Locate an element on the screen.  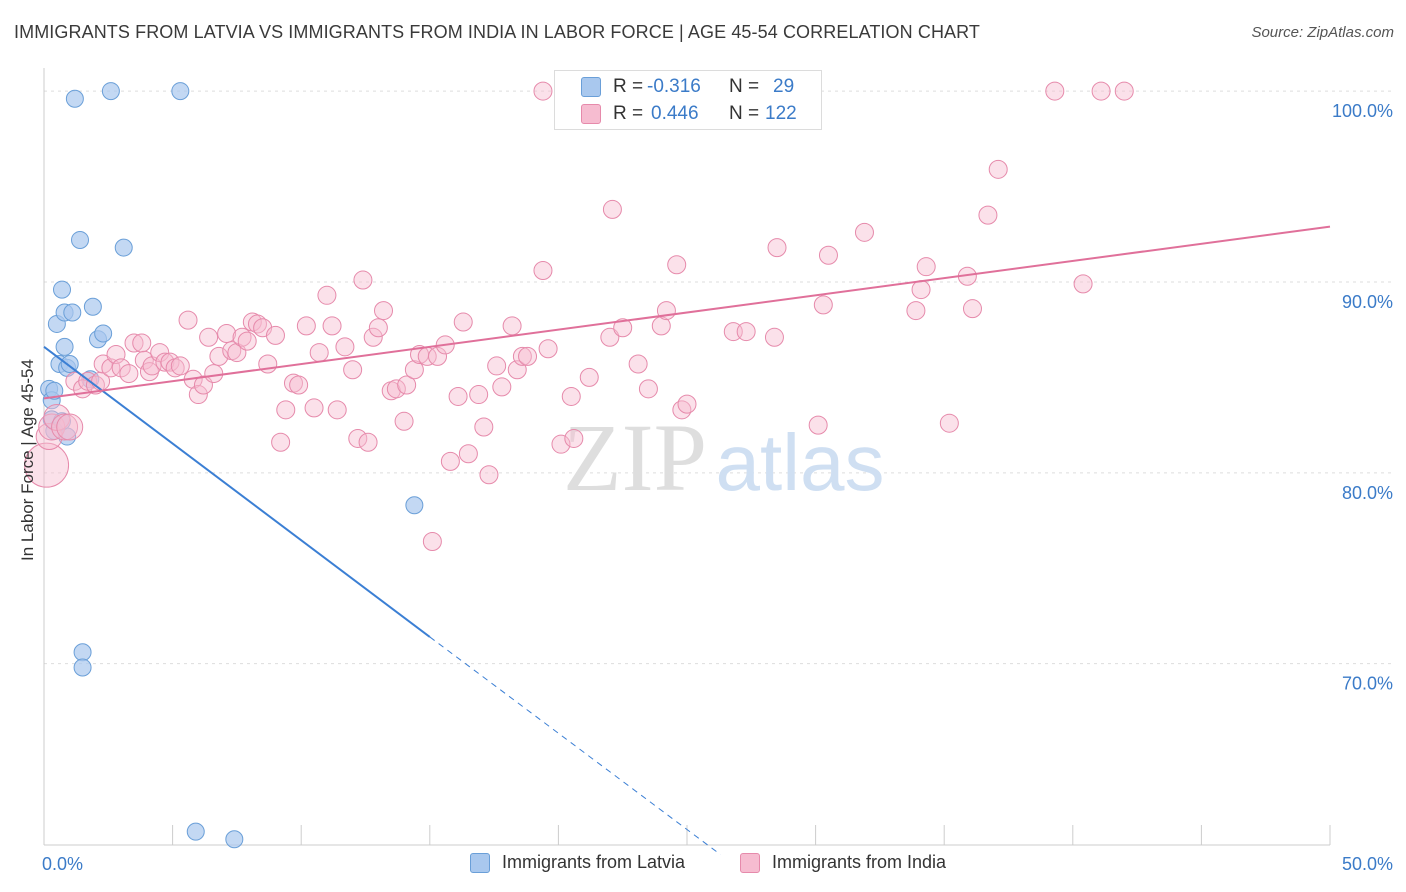
latvia-trend-line is located at coordinates (237, 492).